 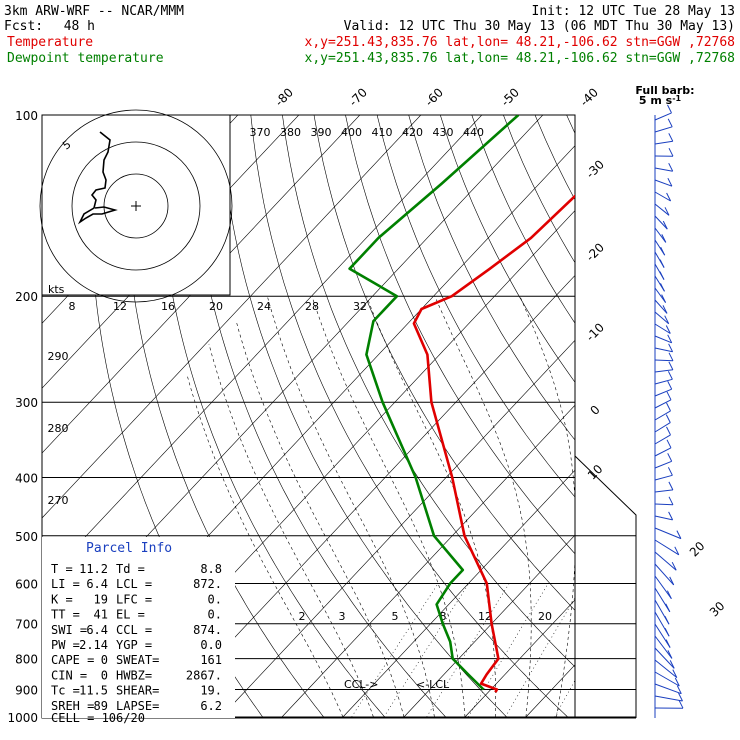 What do you see at coordinates (58, 356) in the screenshot?
I see `theta-left-label: 290` at bounding box center [58, 356].